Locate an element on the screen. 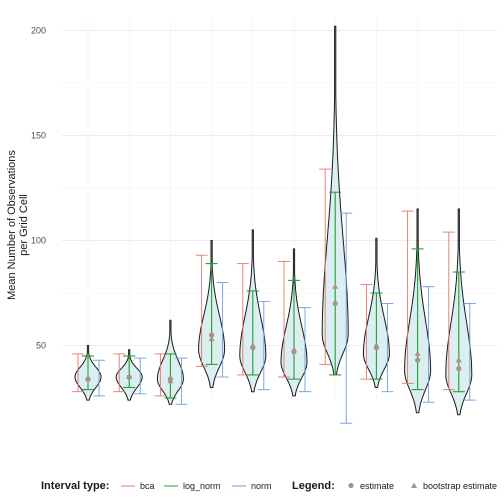 The height and width of the screenshot is (504, 504). legend-interval-title: Interval type: is located at coordinates (75, 486).